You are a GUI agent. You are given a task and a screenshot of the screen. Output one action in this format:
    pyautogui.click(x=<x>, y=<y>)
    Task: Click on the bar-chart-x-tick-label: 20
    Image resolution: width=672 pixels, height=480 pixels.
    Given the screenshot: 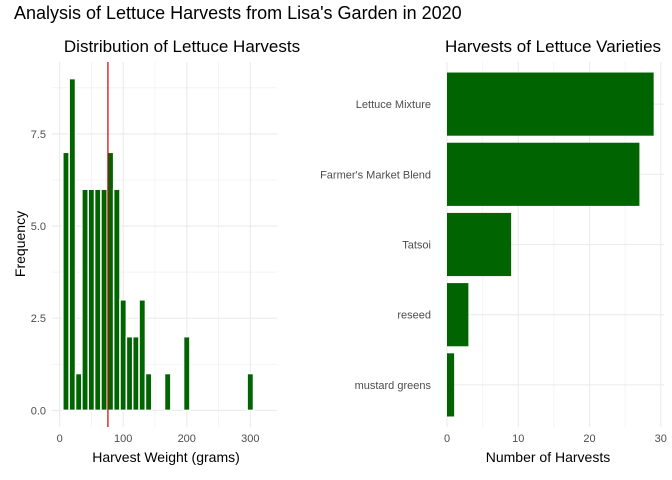 What is the action you would take?
    pyautogui.click(x=589, y=439)
    